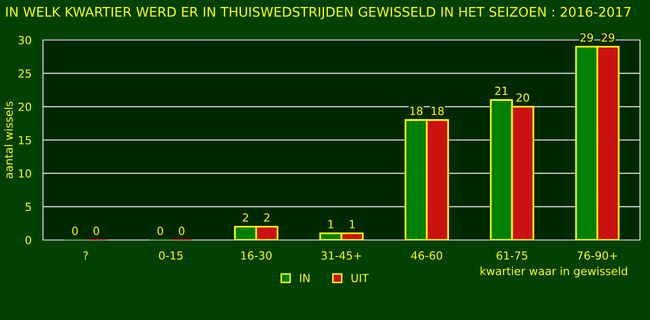 This screenshot has width=650, height=320. Describe the element at coordinates (25, 173) in the screenshot. I see `y-tick-label: 10` at that location.